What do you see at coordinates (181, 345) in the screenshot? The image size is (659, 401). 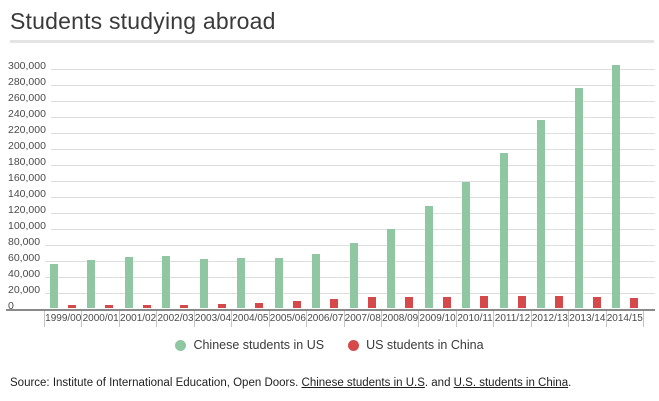 I see `legend-dot-green-icon` at bounding box center [181, 345].